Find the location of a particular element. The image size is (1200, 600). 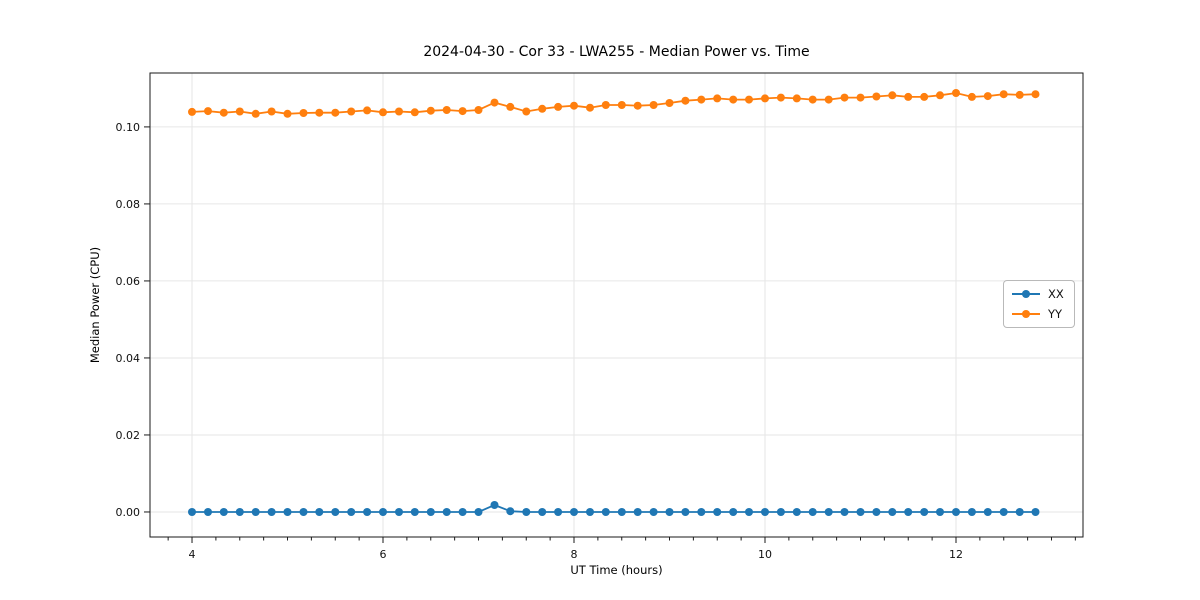

svg-text: 10 is located at coordinates (765, 554).